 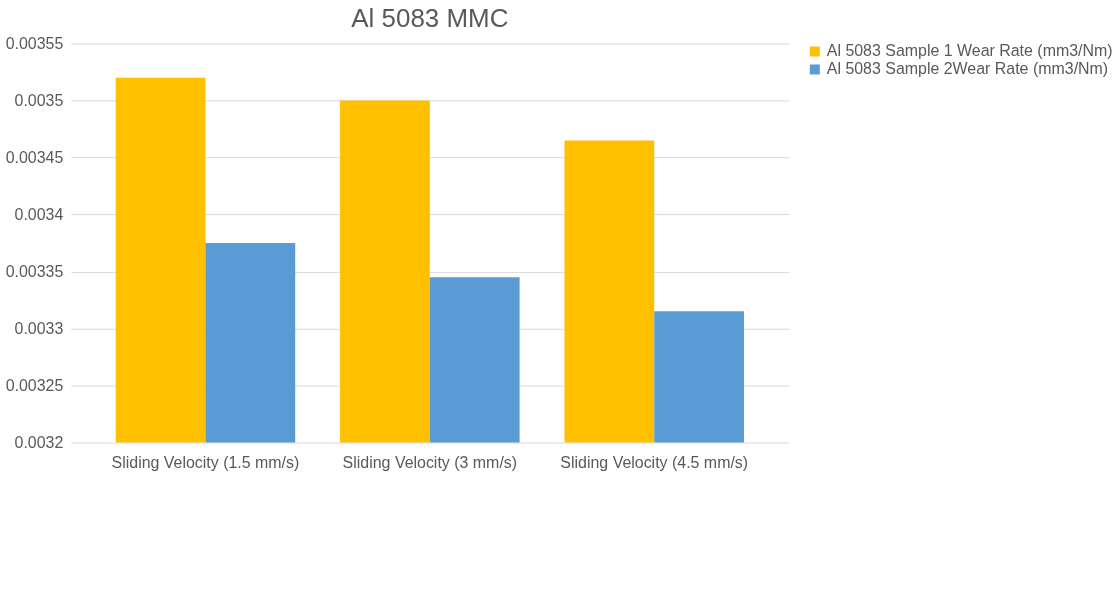 What do you see at coordinates (39, 442) in the screenshot?
I see `y-tick-label: 0.0032` at bounding box center [39, 442].